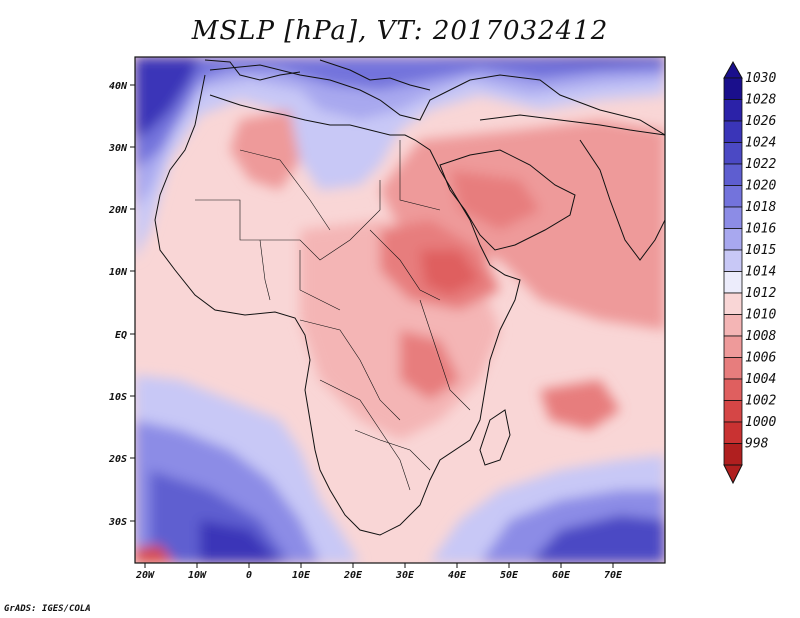 The image size is (800, 618). What do you see at coordinates (118, 210) in the screenshot?
I see `y-tick-20n: 20N` at bounding box center [118, 210].